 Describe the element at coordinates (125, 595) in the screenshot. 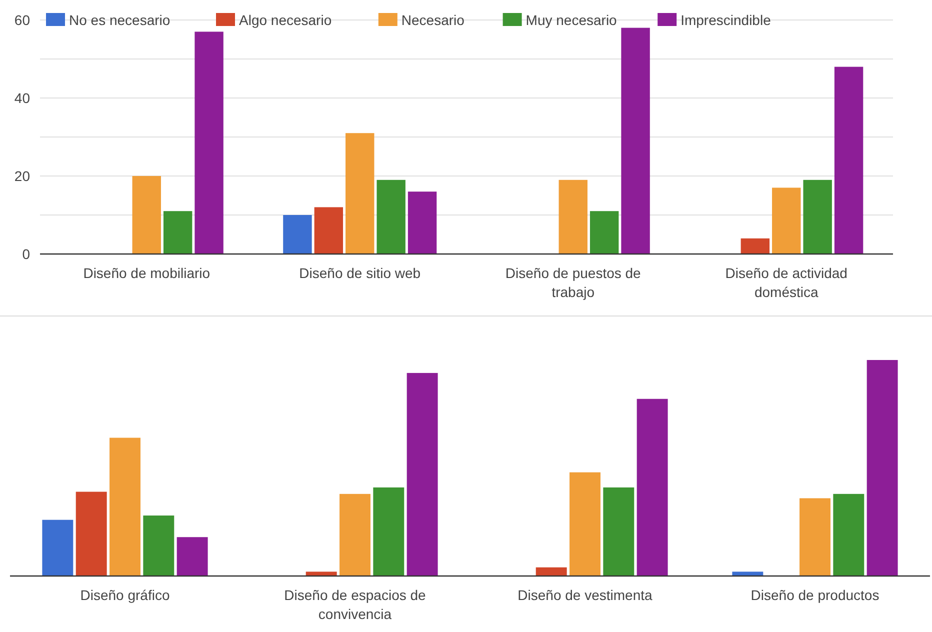

I see `x-tick-label: Diseño gráfico` at that location.